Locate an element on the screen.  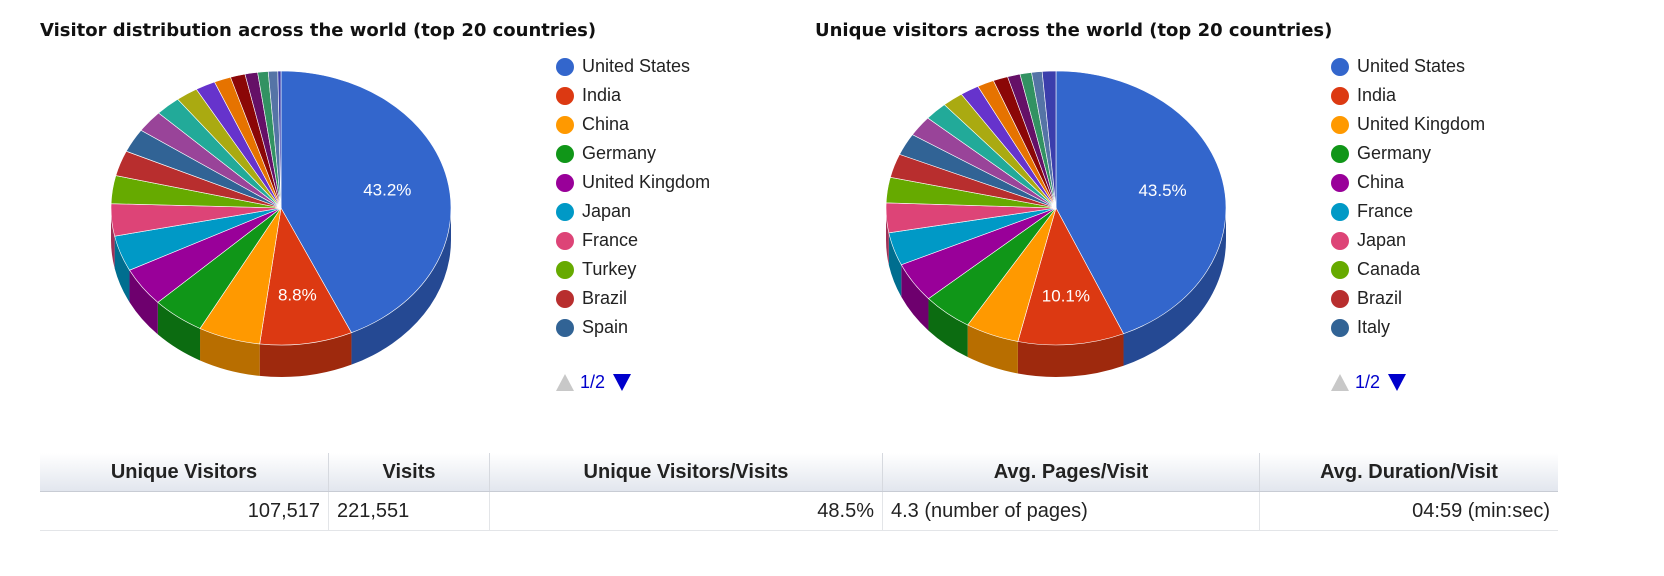
legend-label: United States is located at coordinates (636, 66).